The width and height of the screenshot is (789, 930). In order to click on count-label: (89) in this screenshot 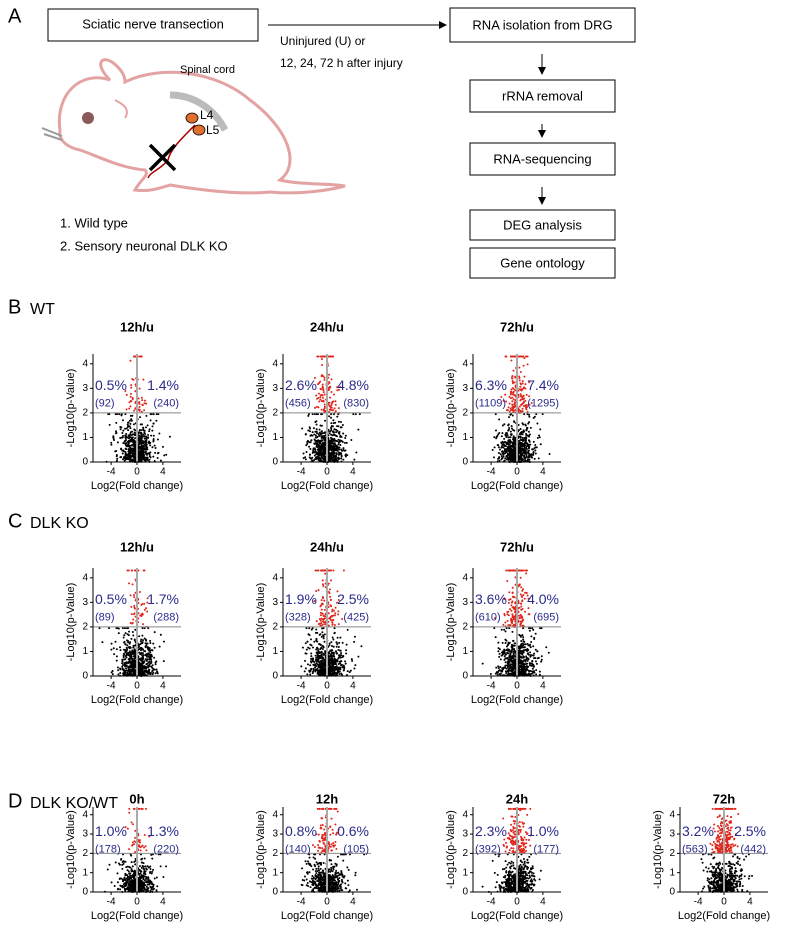, I will do `click(105, 617)`.